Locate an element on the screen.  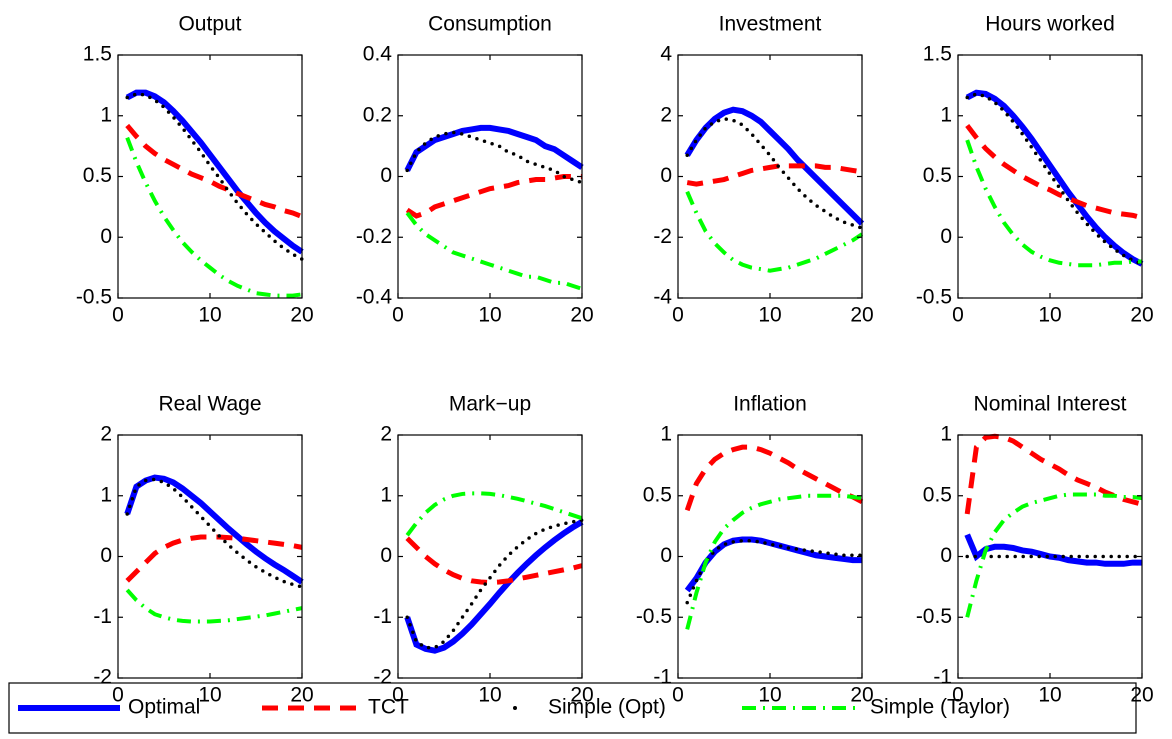
legend-box is located at coordinates (572, 708).